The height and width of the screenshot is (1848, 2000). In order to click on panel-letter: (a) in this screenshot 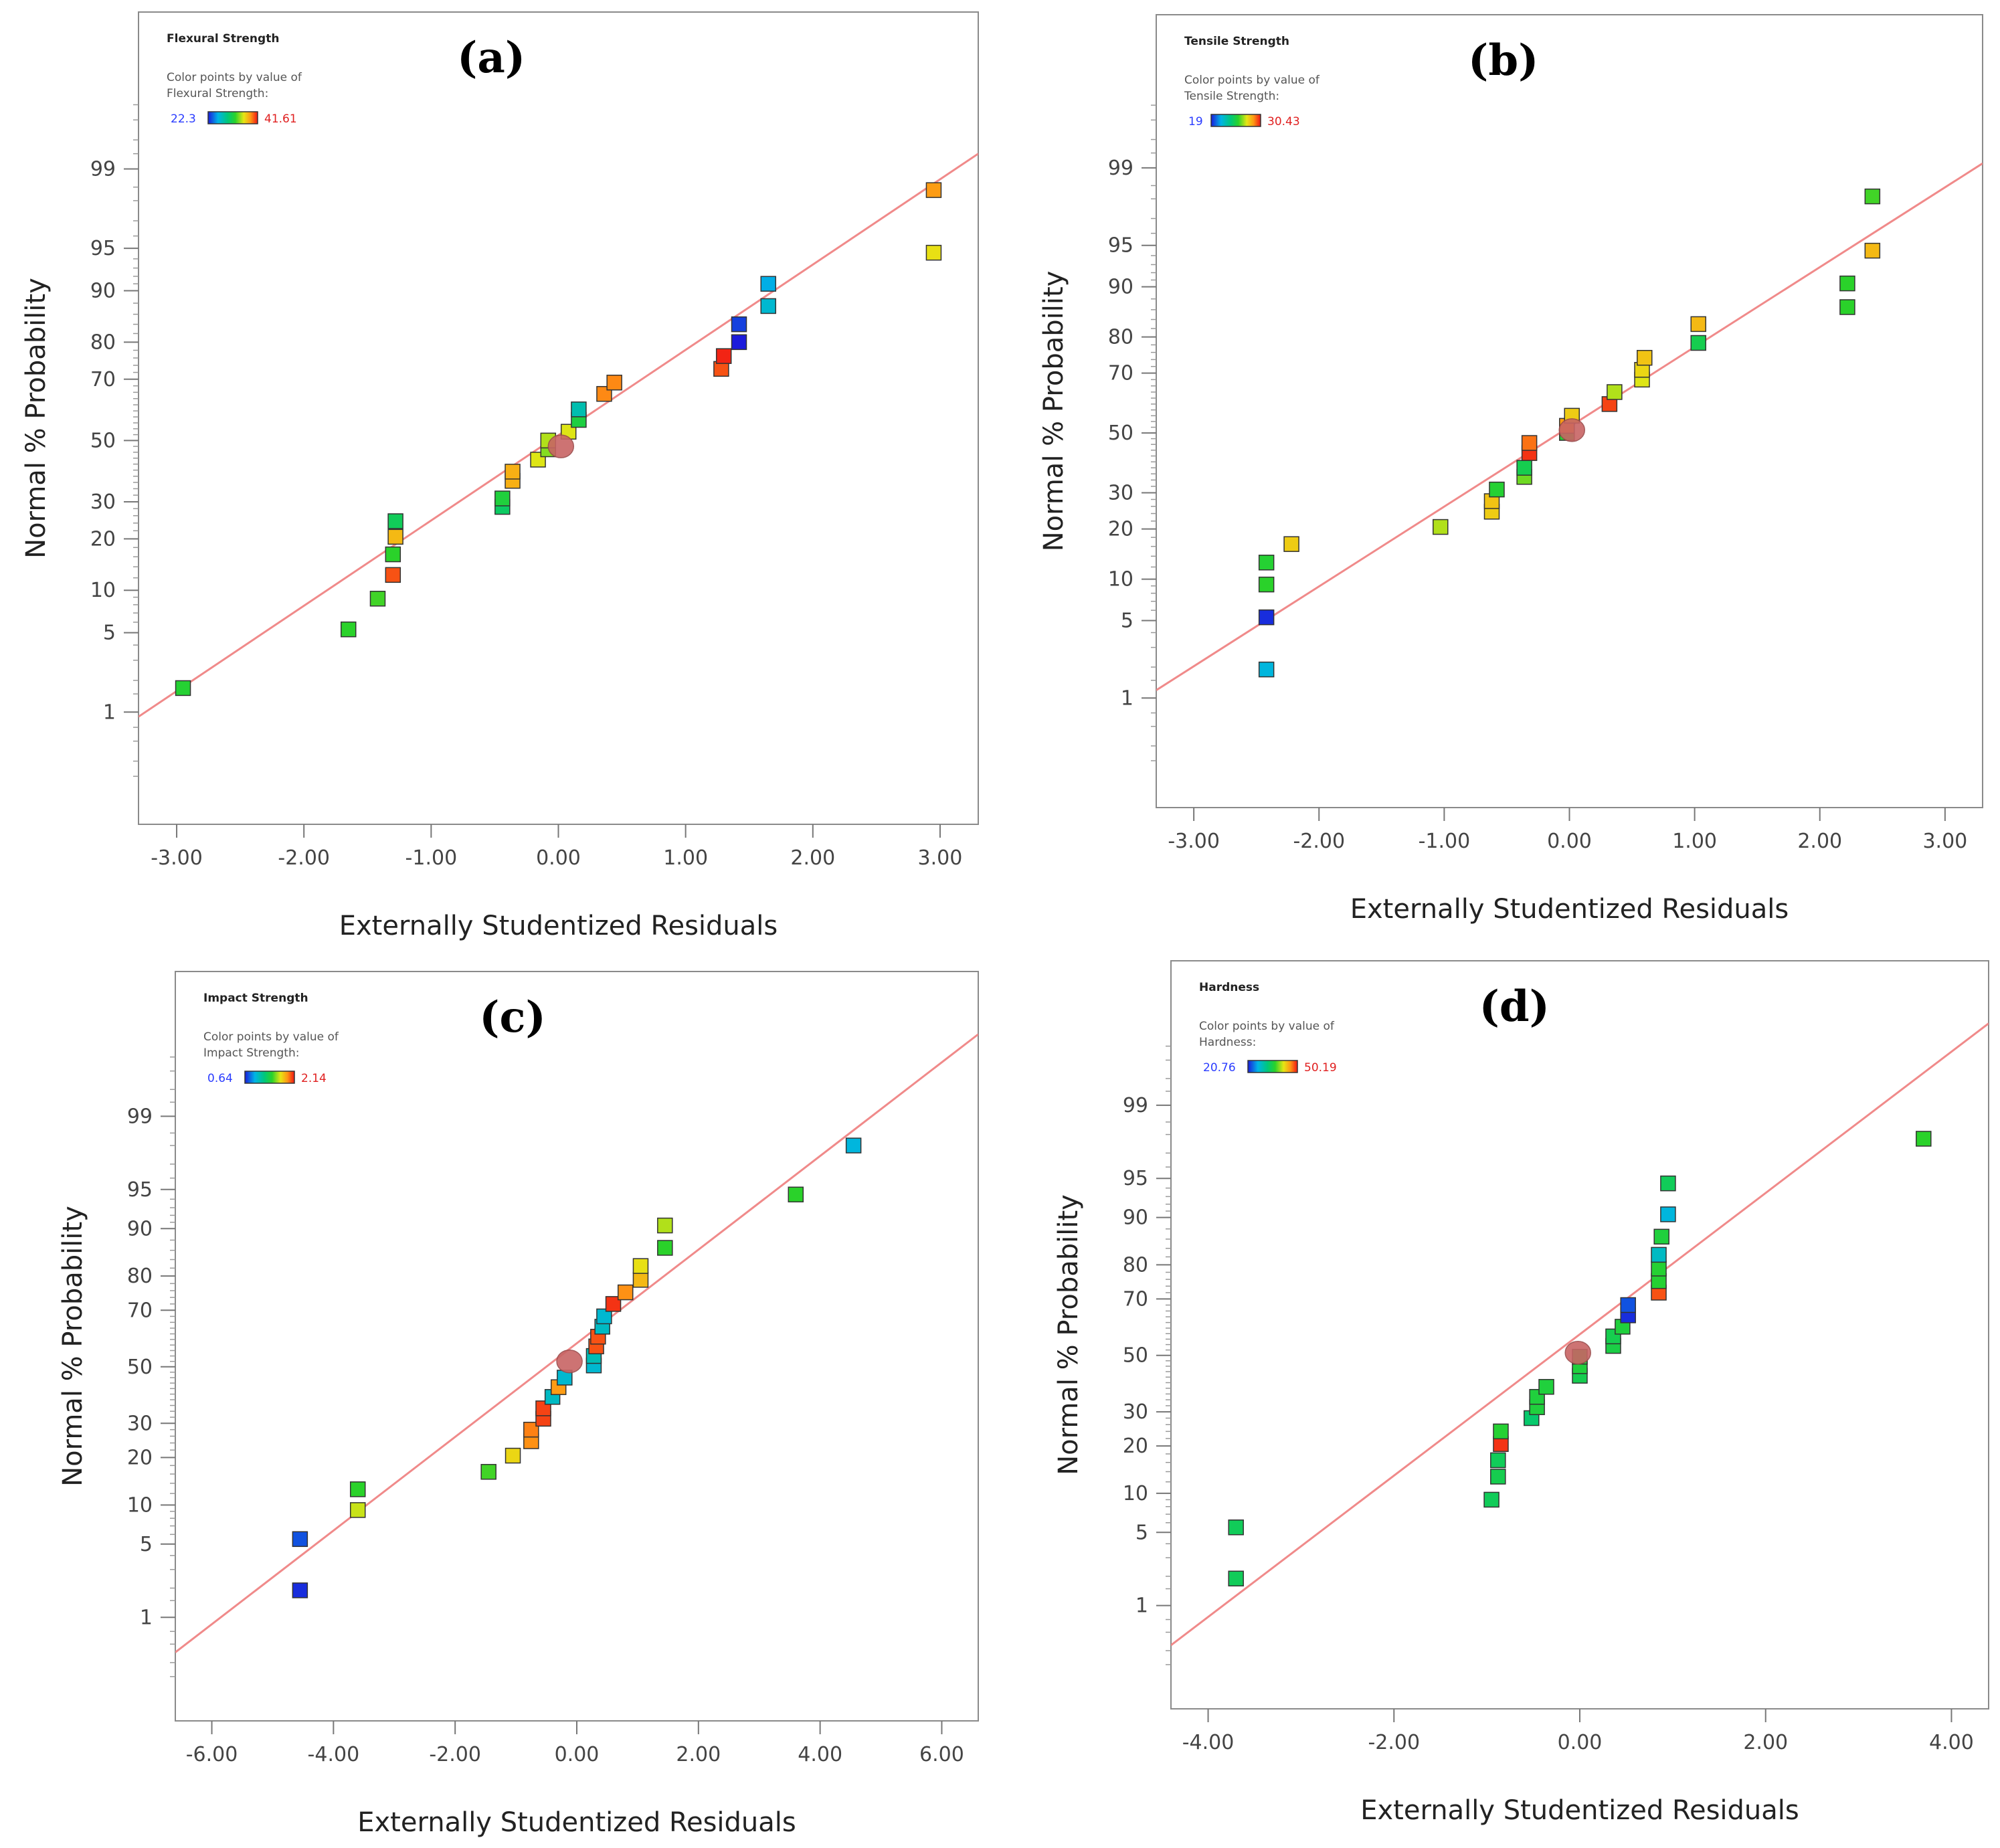, I will do `click(491, 58)`.